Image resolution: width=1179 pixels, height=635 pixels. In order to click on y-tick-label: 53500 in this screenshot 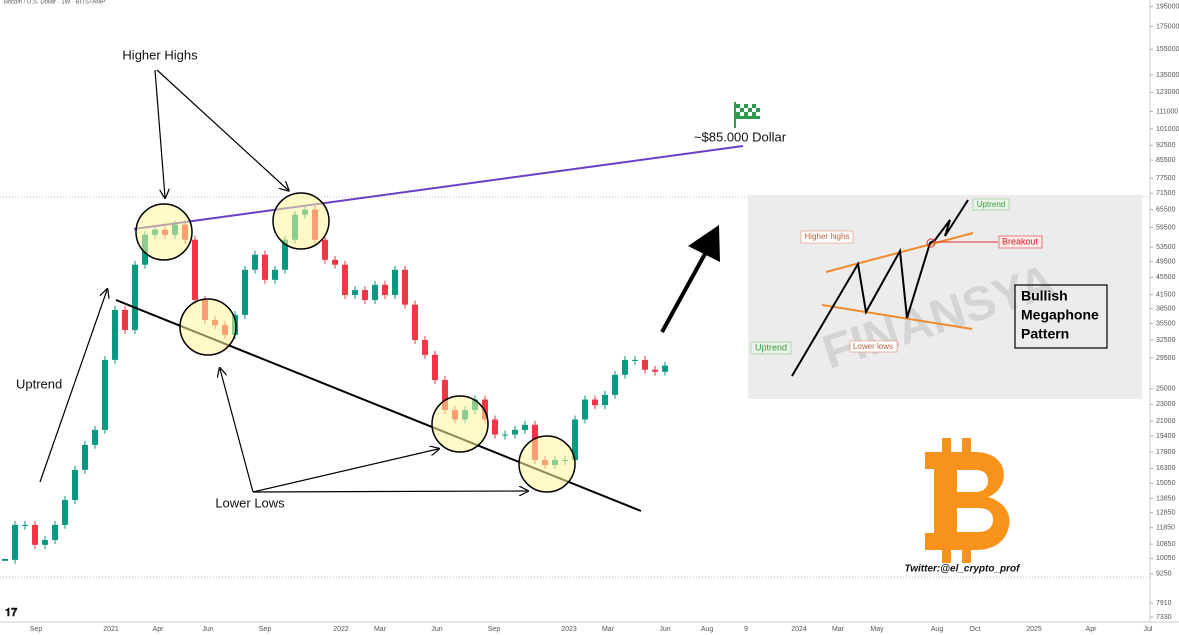, I will do `click(1166, 247)`.